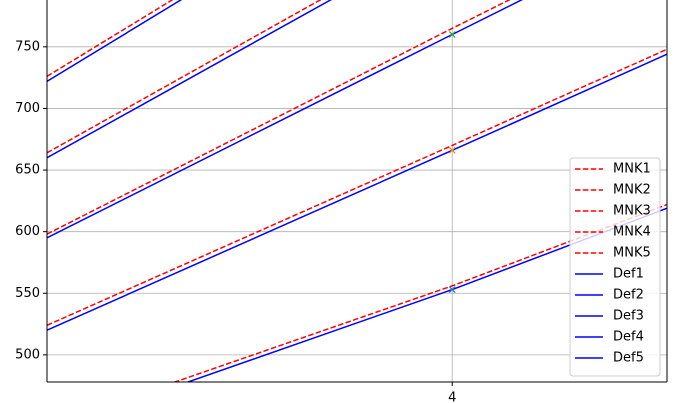 This screenshot has height=403, width=686. I want to click on legend-box, so click(615, 267).